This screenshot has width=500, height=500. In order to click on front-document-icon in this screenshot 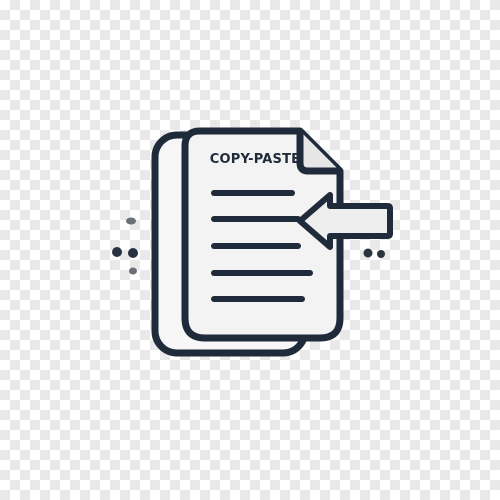, I will do `click(262, 234)`.